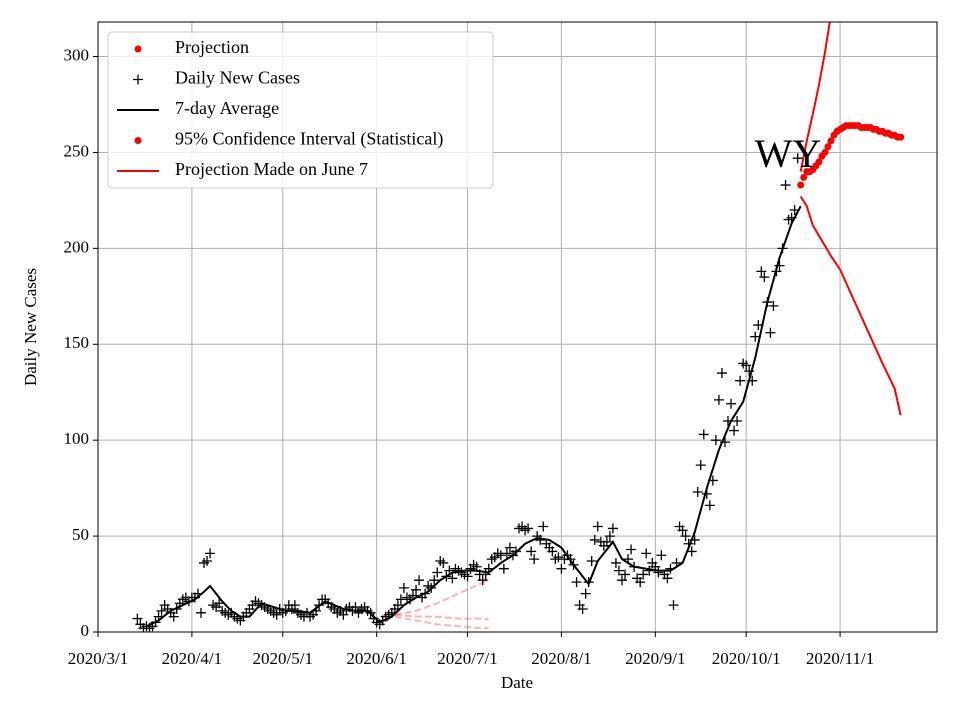 This screenshot has height=720, width=960. What do you see at coordinates (77, 342) in the screenshot?
I see `y-tick-label: 150` at bounding box center [77, 342].